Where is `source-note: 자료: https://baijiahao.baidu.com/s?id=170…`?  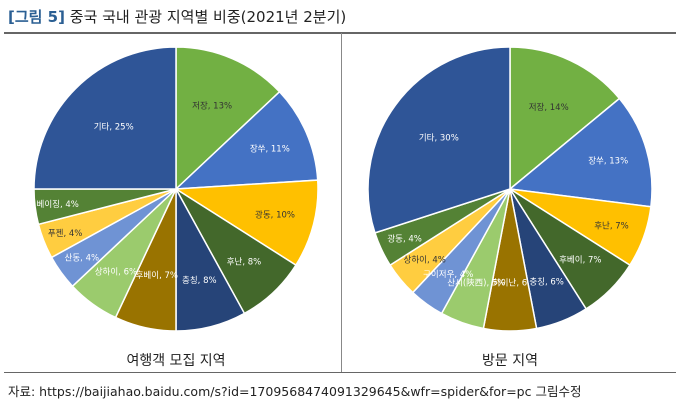 source-note: 자료: https://baijiahao.baidu.com/s?id=170… is located at coordinates (295, 391).